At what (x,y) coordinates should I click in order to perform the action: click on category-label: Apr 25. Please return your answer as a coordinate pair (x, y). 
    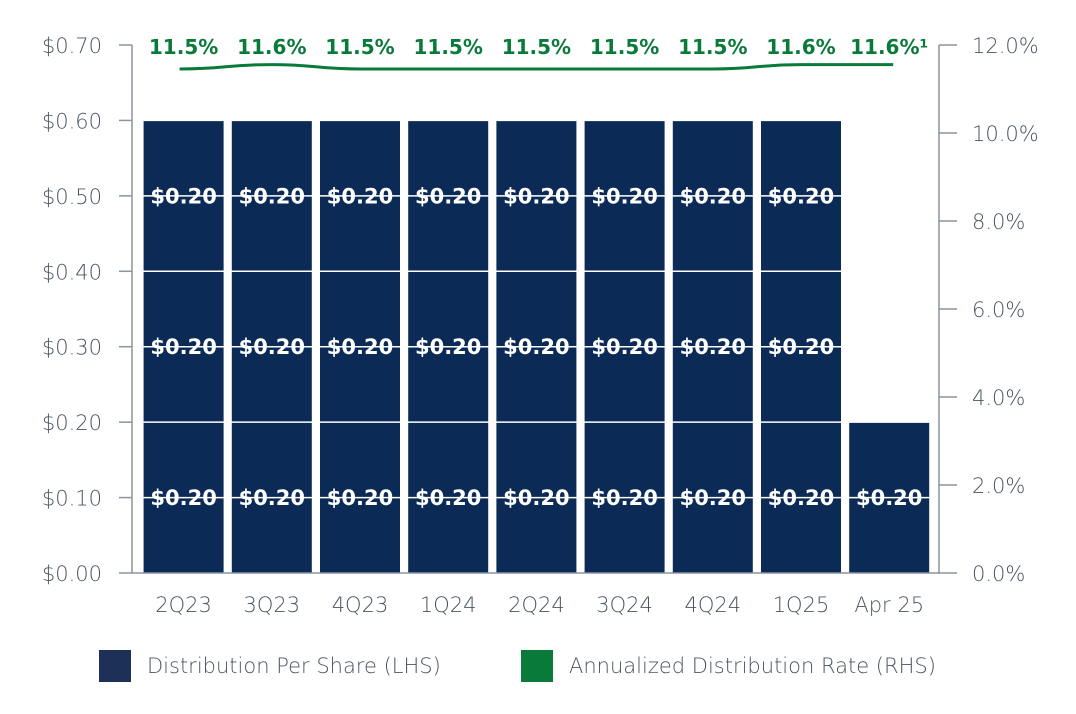
    Looking at the image, I should click on (889, 605).